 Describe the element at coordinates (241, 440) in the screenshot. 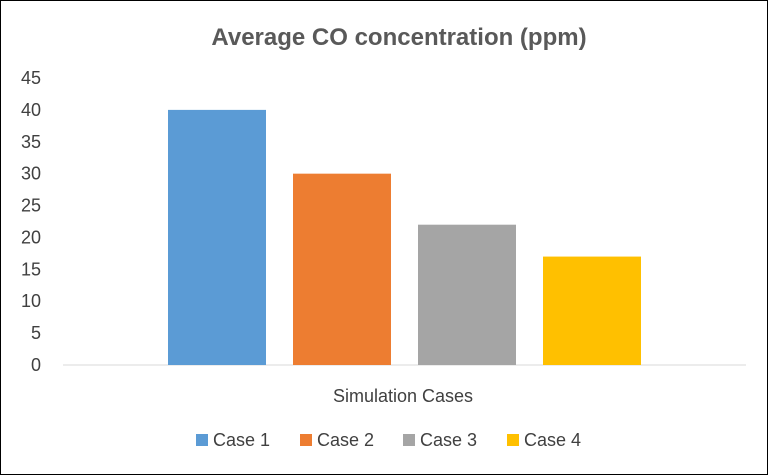

I see `legend-label: Case 1` at that location.